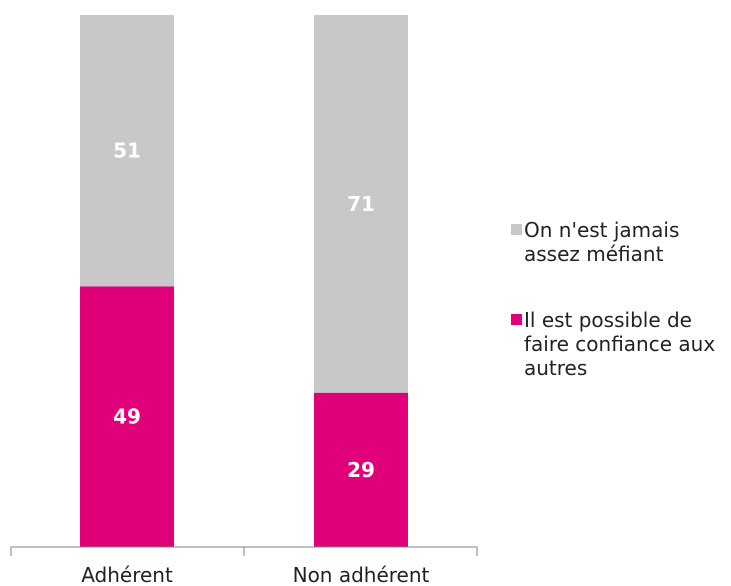  What do you see at coordinates (516, 229) in the screenshot?
I see `legend-swatch-mefiant` at bounding box center [516, 229].